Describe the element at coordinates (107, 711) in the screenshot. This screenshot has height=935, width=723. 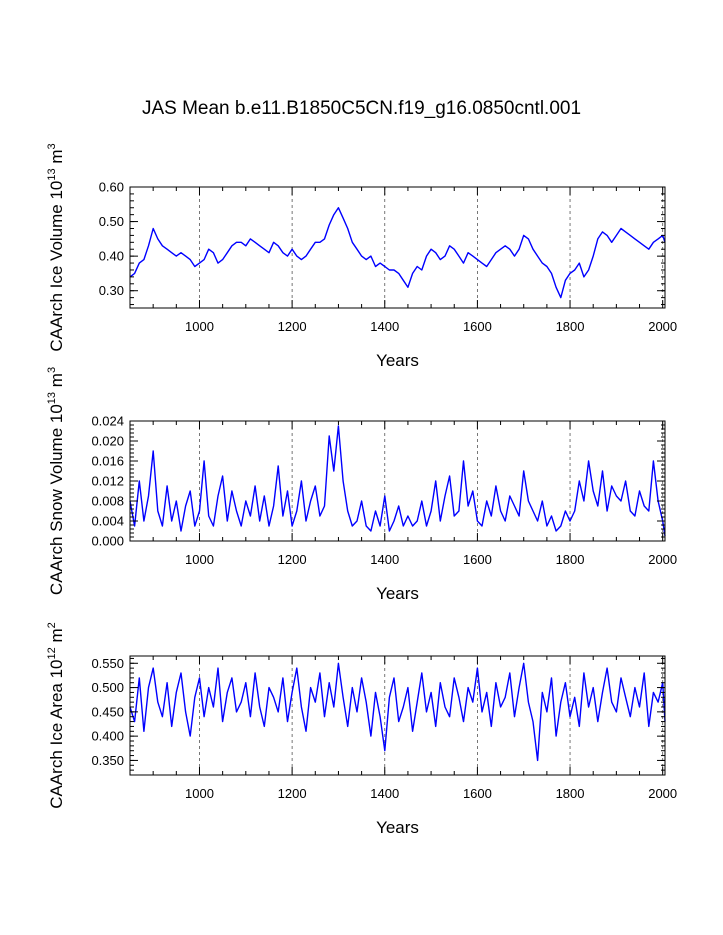
I see `y-tick-label: 0.450` at that location.